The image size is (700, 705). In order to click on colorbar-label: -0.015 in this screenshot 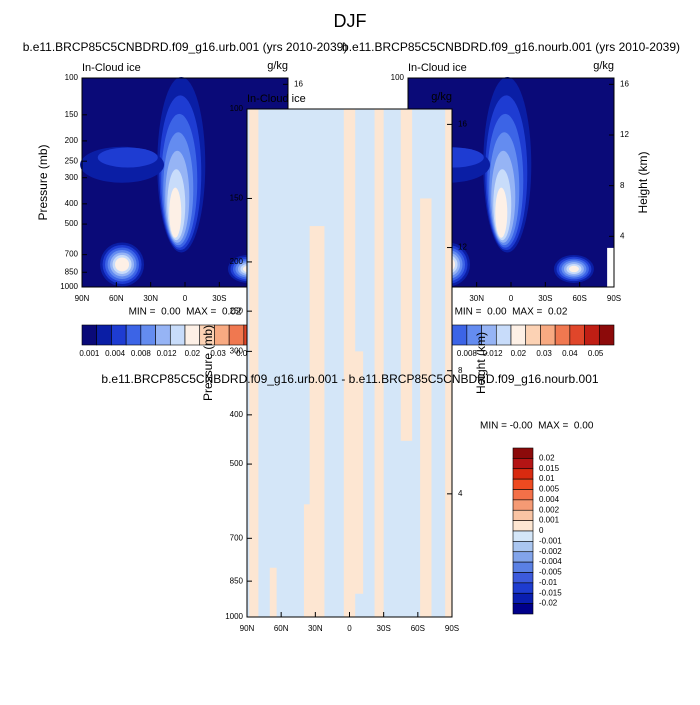, I will do `click(550, 592)`.